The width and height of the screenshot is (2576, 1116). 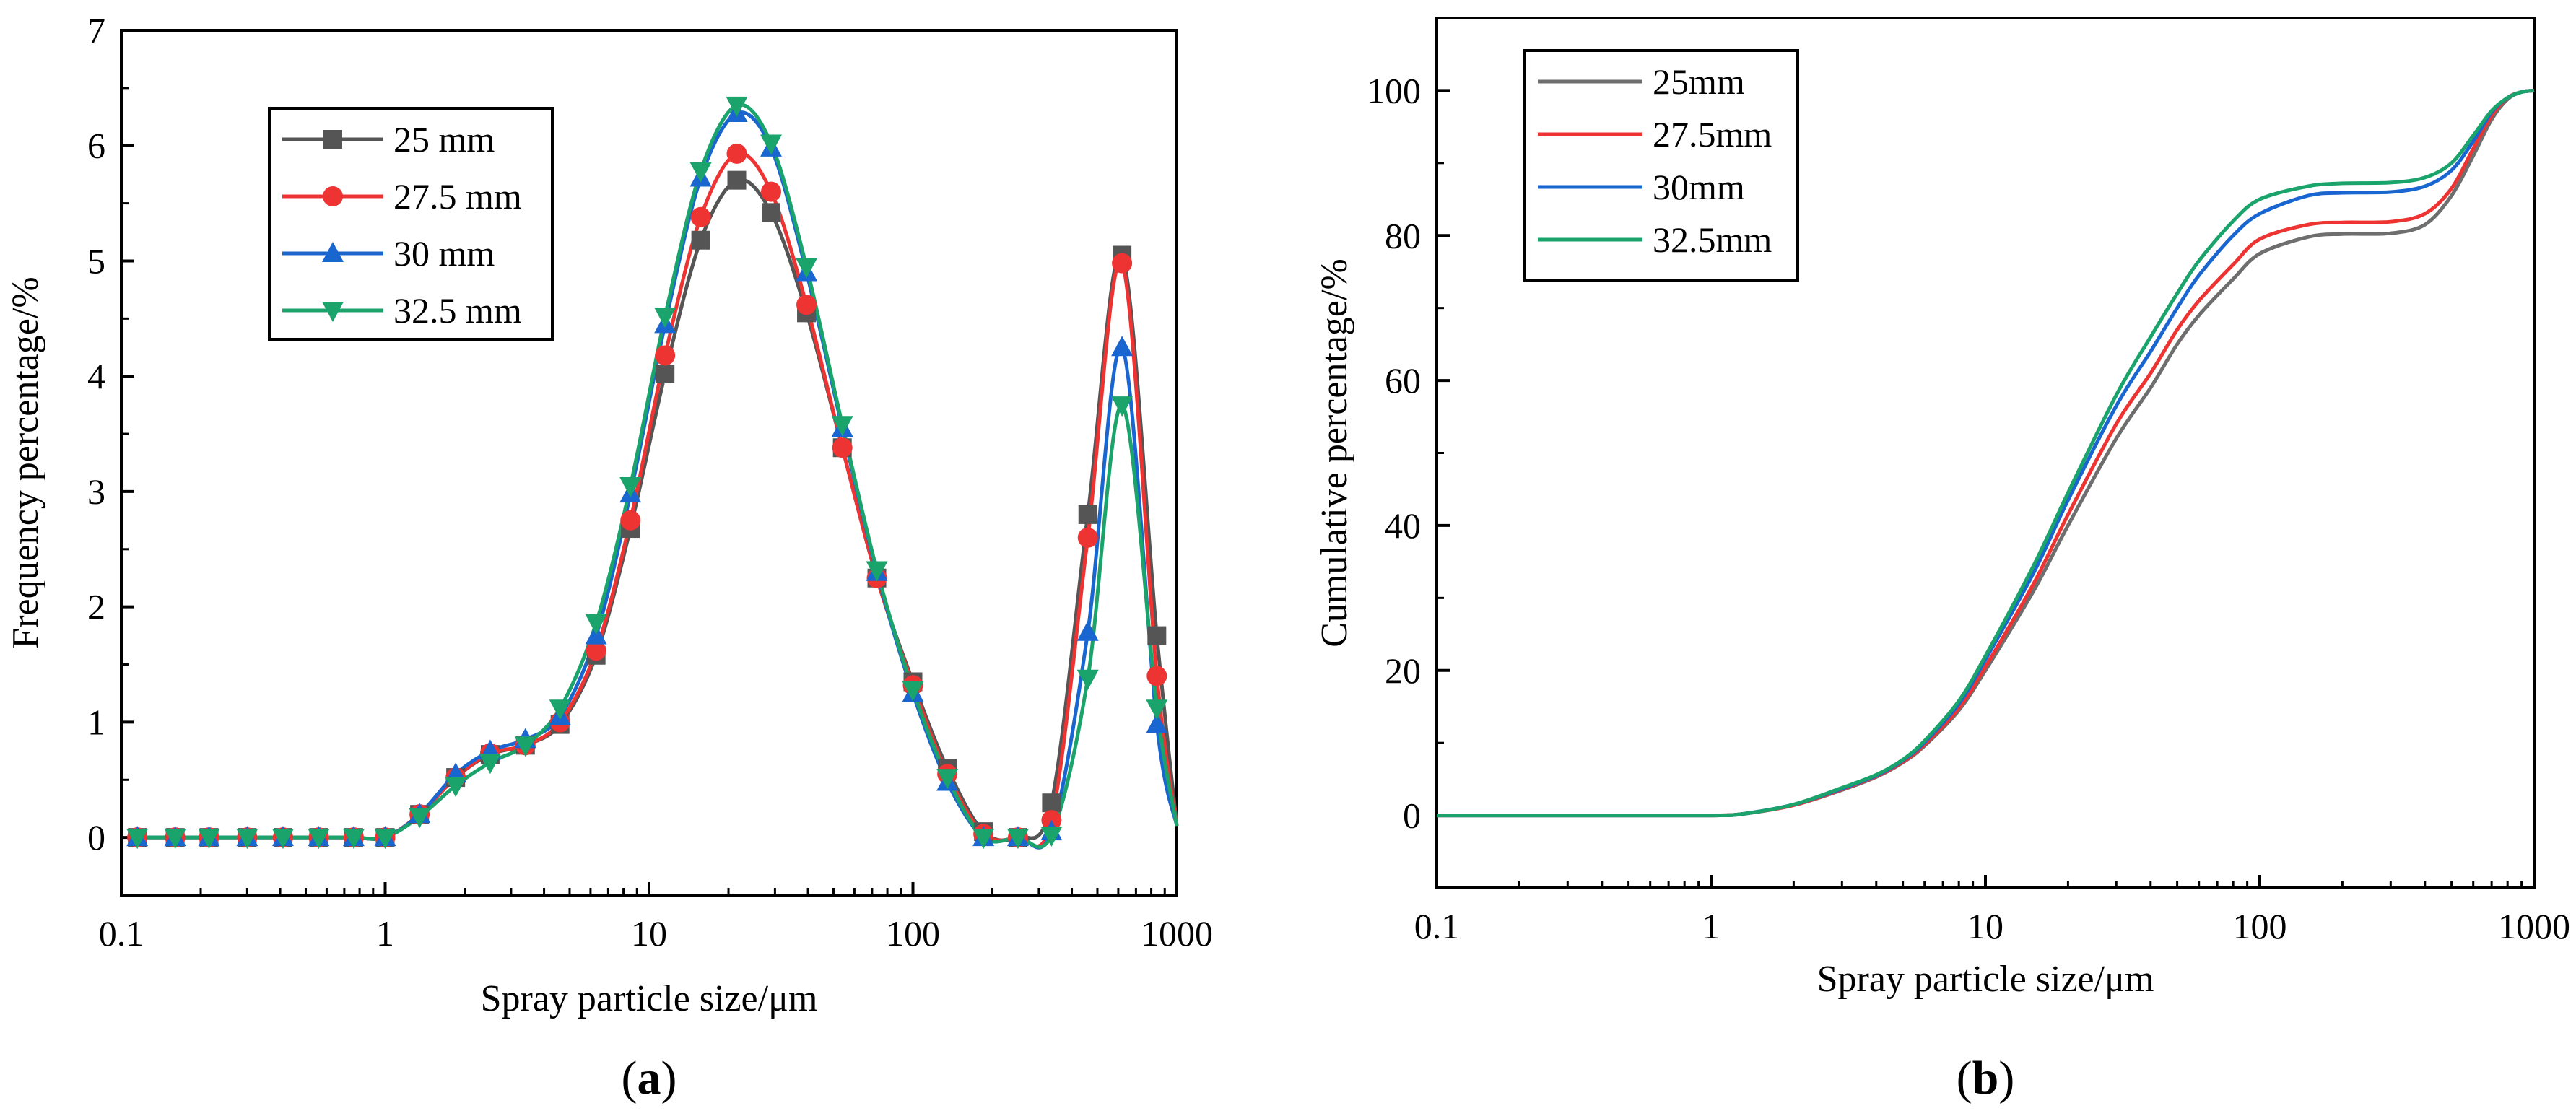 I want to click on chart-a-panel-letter: a, so click(x=649, y=1078).